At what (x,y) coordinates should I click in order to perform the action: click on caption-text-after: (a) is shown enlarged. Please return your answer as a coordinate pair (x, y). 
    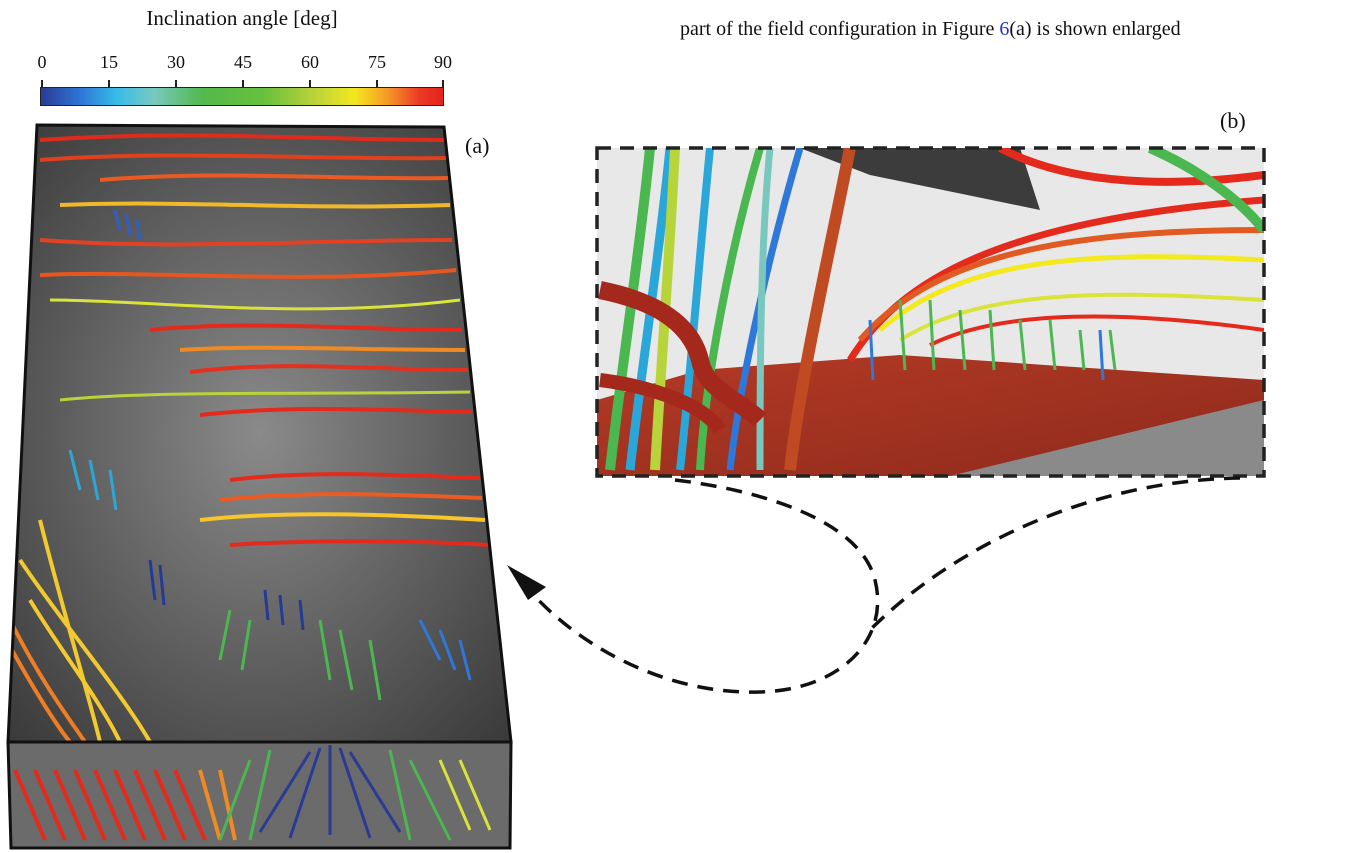
    Looking at the image, I should click on (1095, 29).